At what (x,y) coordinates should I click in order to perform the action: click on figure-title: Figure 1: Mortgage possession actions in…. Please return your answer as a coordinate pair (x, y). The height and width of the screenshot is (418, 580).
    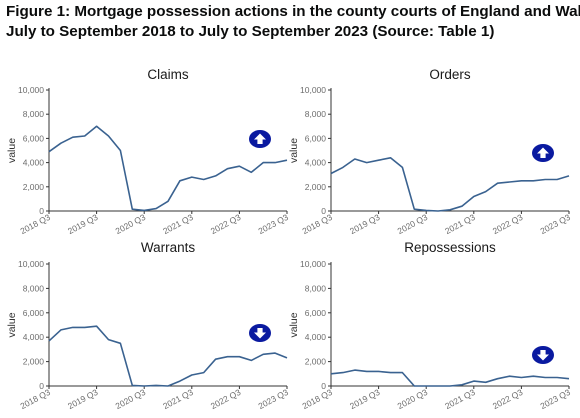
    Looking at the image, I should click on (293, 21).